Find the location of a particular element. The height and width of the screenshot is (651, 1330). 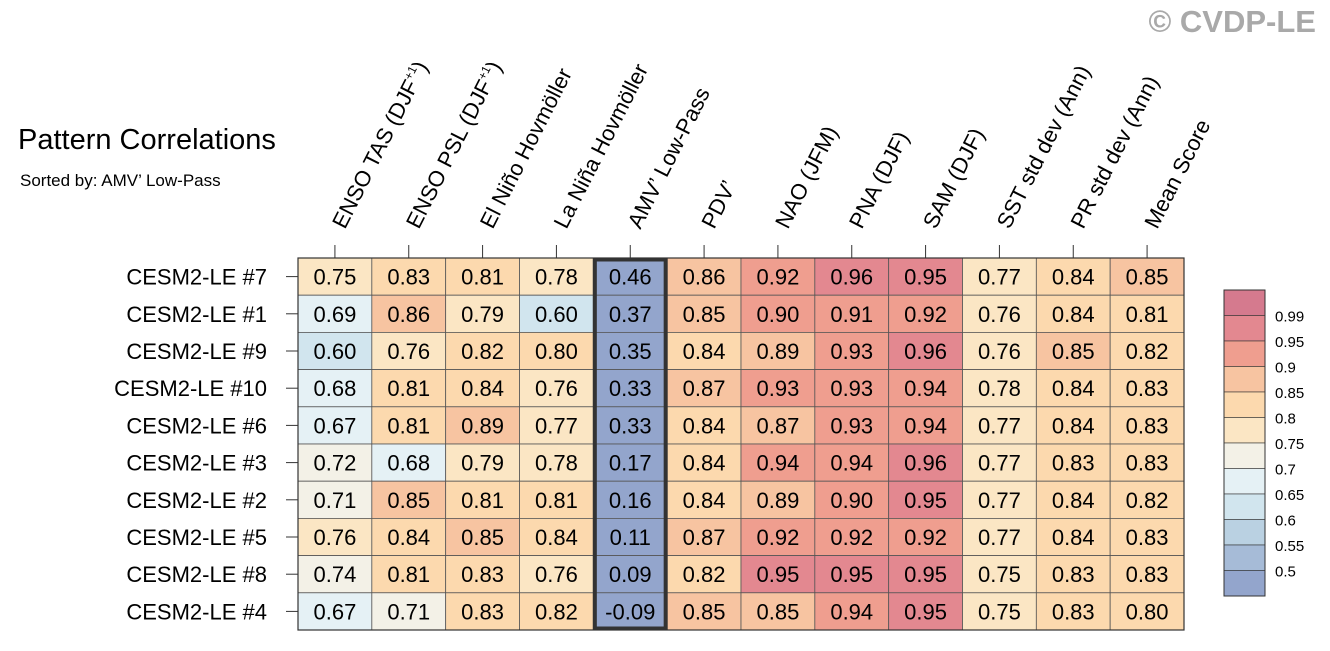

cell-value: 0.71 is located at coordinates (335, 500).